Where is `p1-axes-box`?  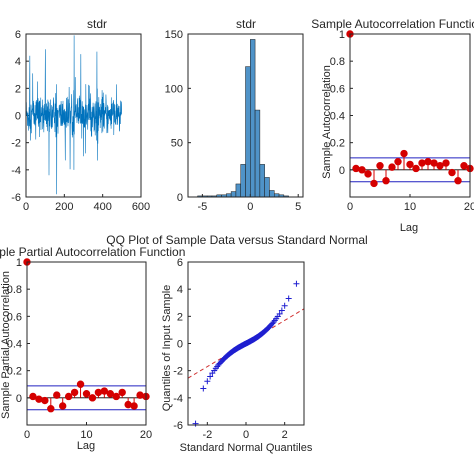 p1-axes-box is located at coordinates (83, 115).